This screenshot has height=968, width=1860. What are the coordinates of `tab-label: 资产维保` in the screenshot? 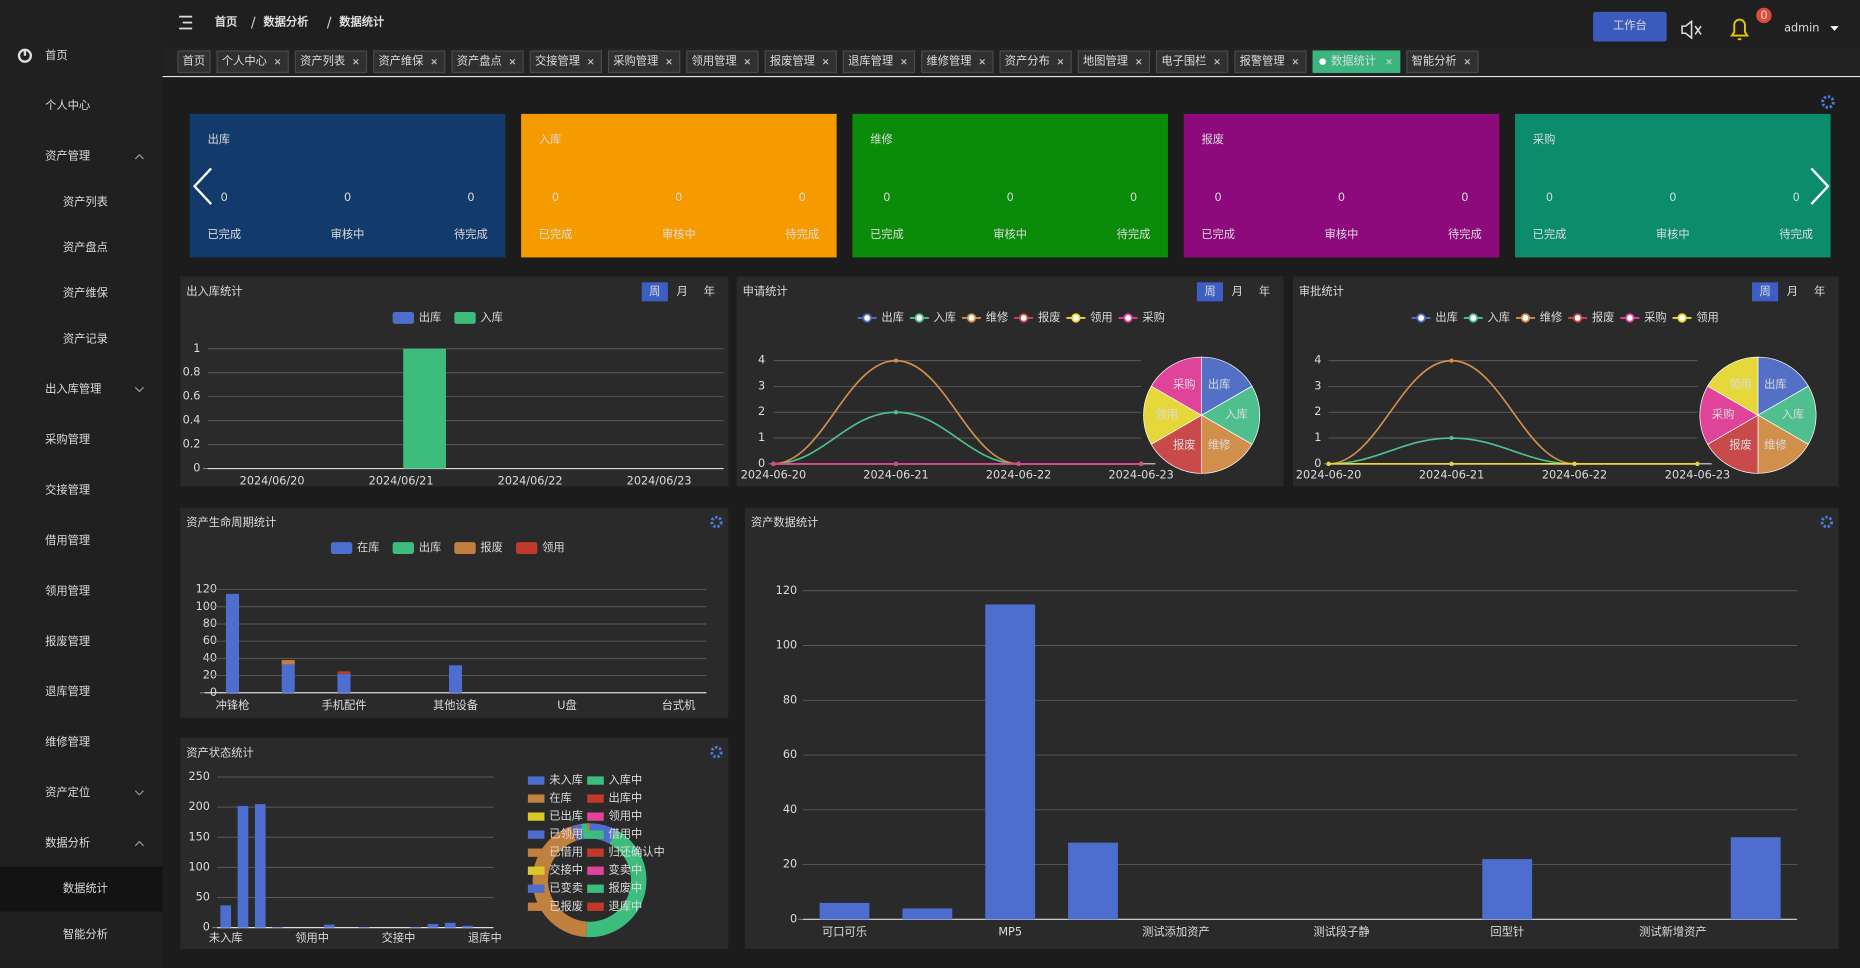 It's located at (401, 61).